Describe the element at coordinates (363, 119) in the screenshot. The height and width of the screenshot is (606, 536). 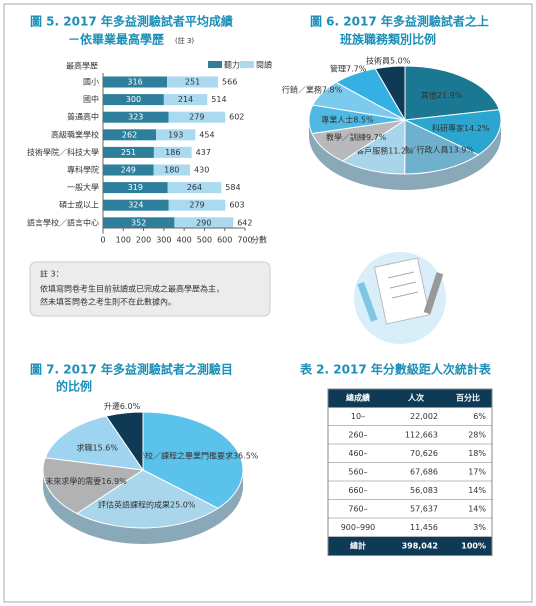
I see `slice-value: 8.5%` at that location.